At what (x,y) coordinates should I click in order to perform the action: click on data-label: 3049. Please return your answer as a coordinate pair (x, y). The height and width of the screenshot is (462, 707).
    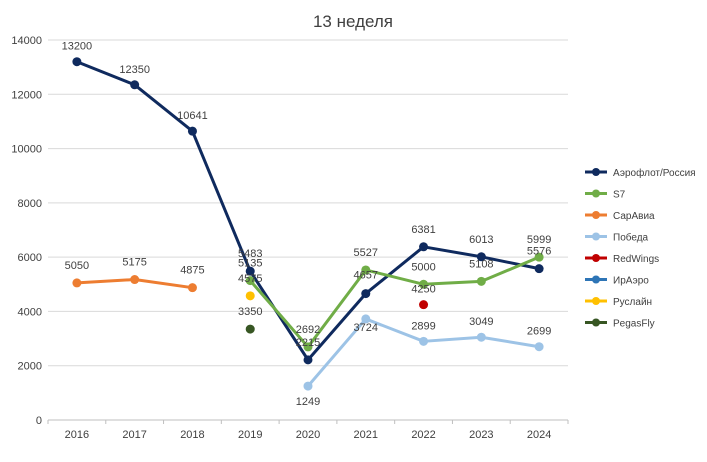
    Looking at the image, I should click on (481, 322).